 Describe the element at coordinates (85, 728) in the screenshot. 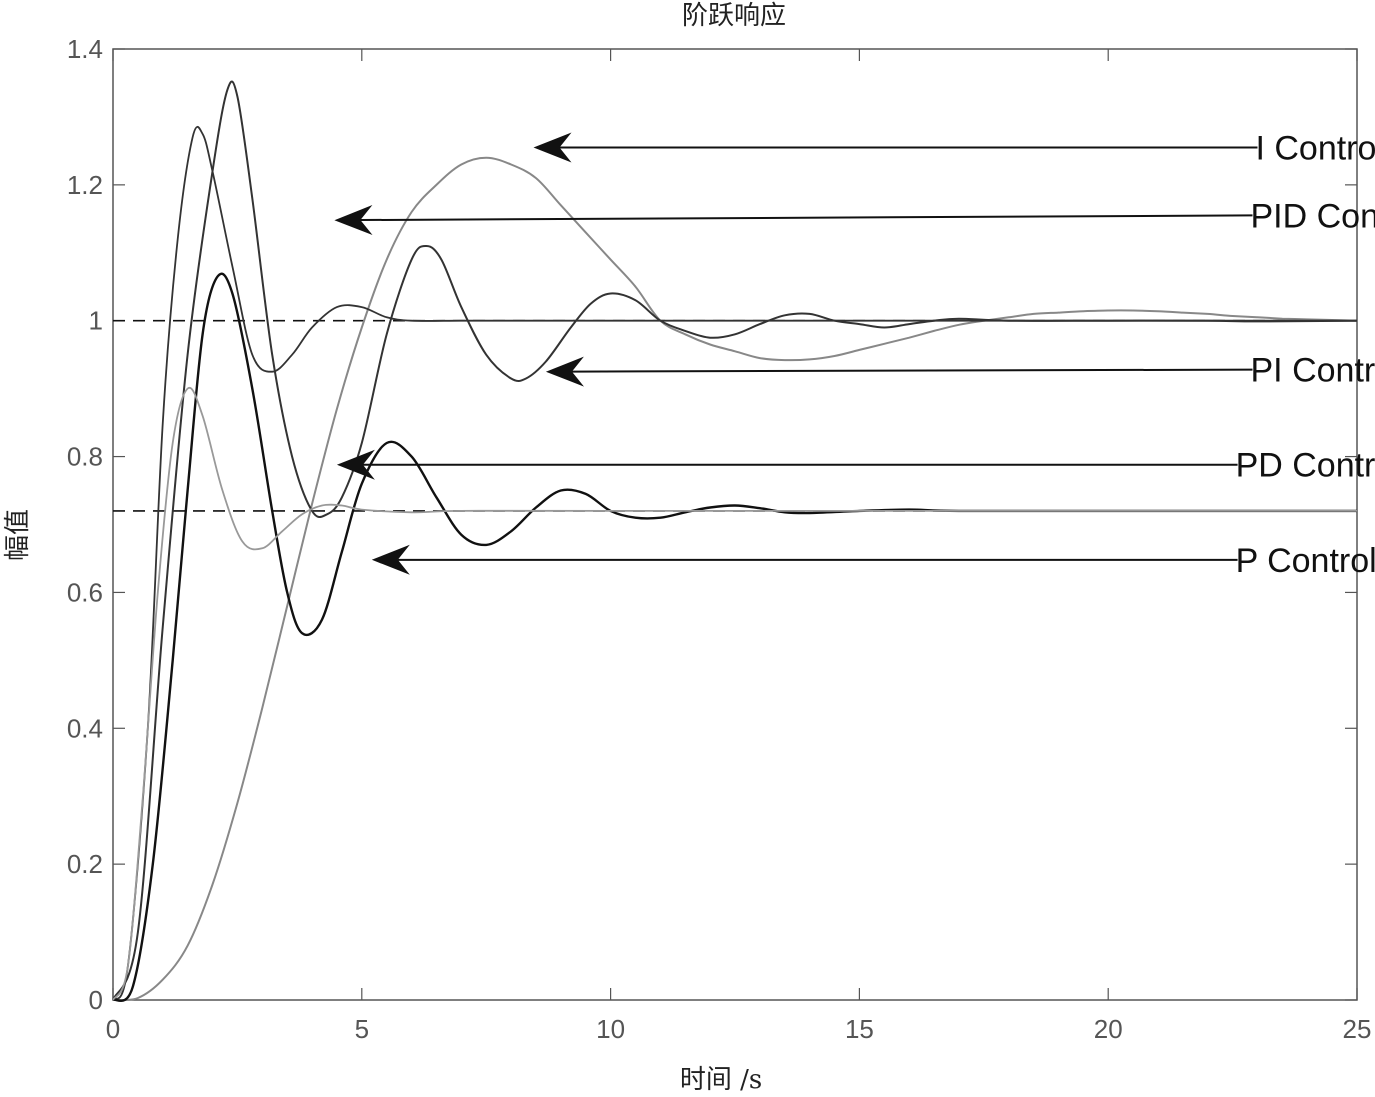

I see `y-tick-label: 0.4` at that location.